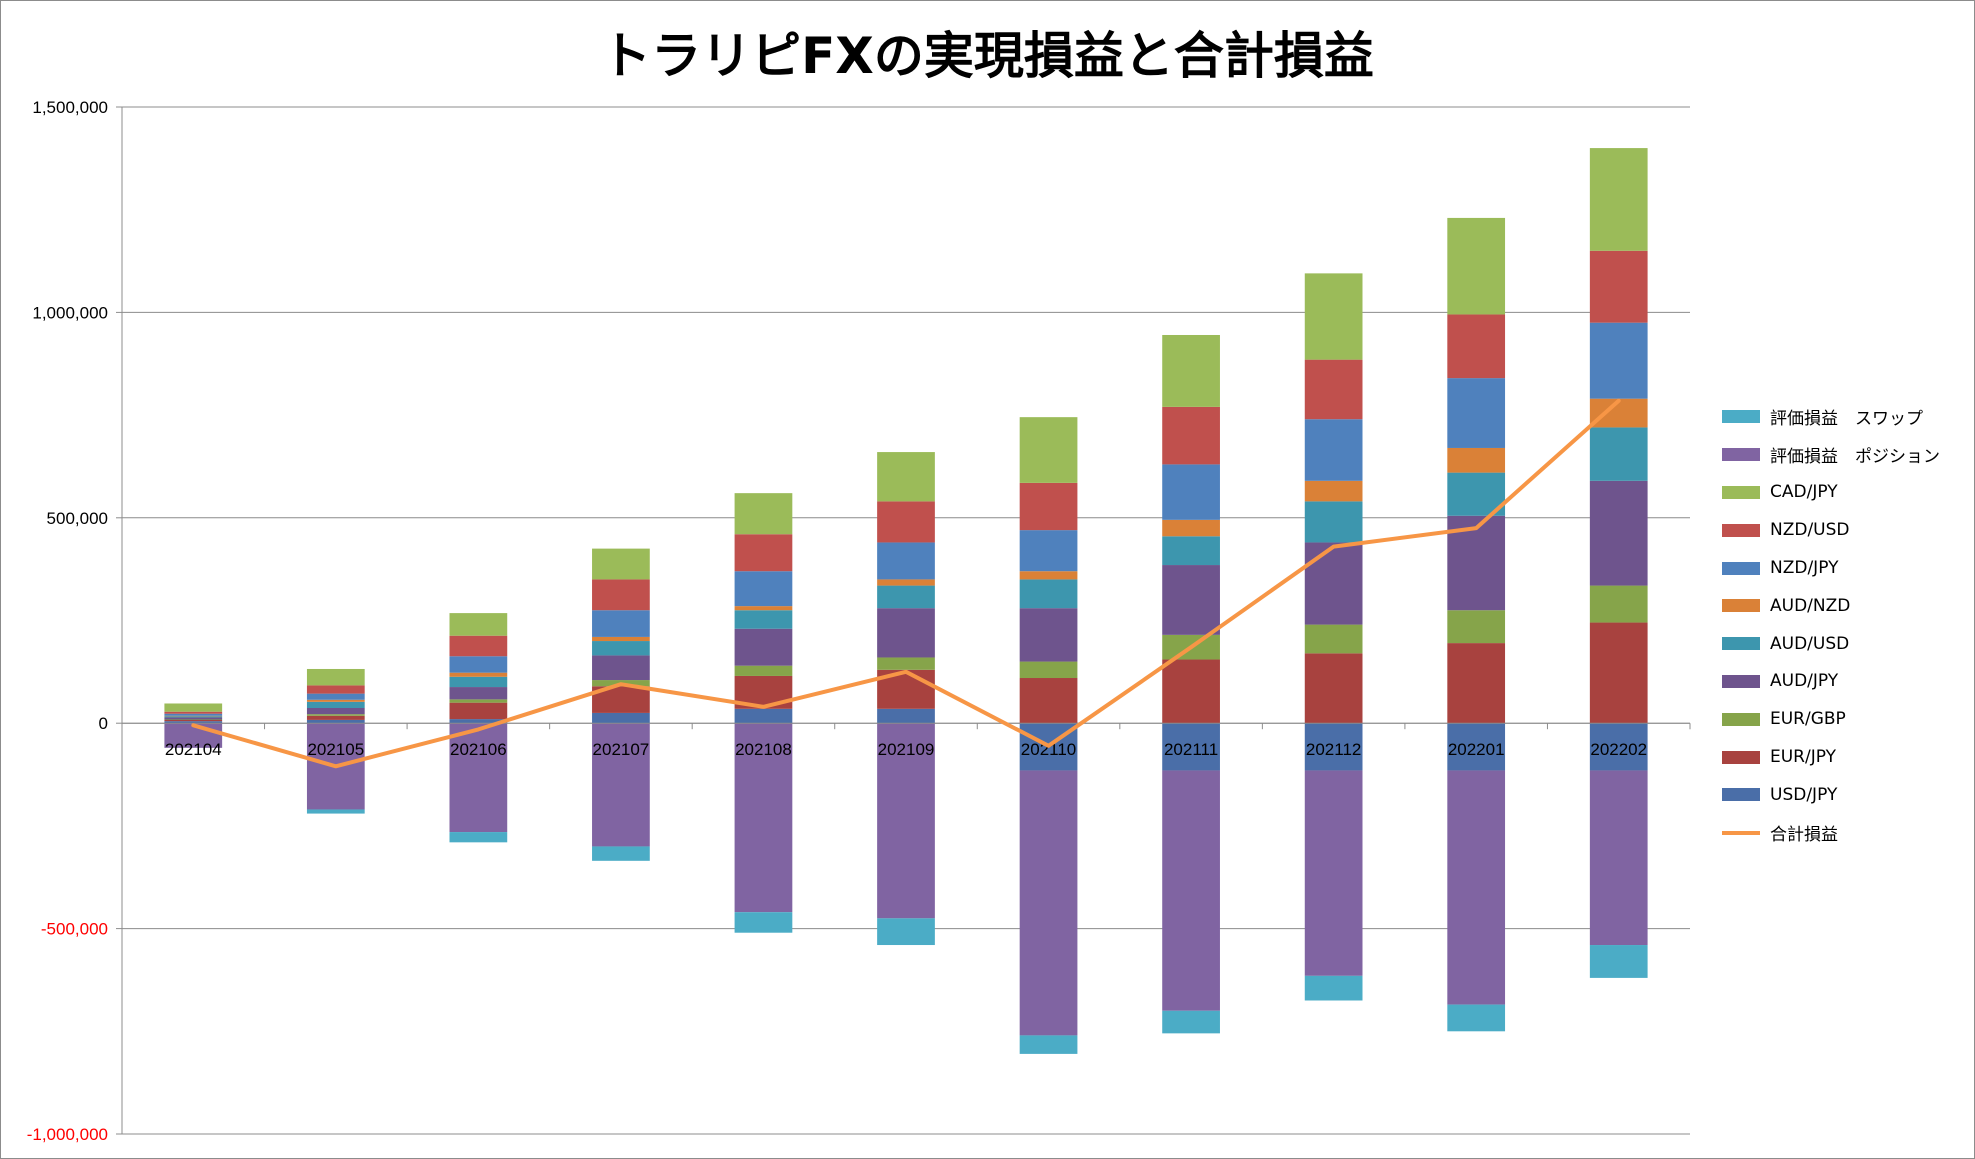 This screenshot has width=1975, height=1159. Describe the element at coordinates (193, 749) in the screenshot. I see `x-tick-label: 202104` at that location.